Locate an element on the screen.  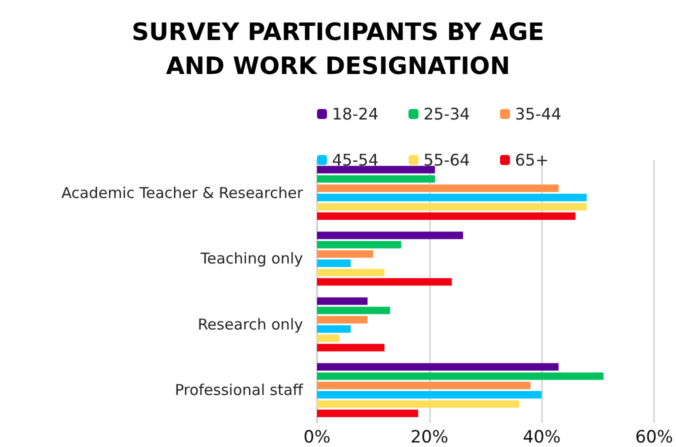
chart-title: SURVEY PARTICIPANTS BY AGE AND WORK DESIGNATION is located at coordinates (338, 49).